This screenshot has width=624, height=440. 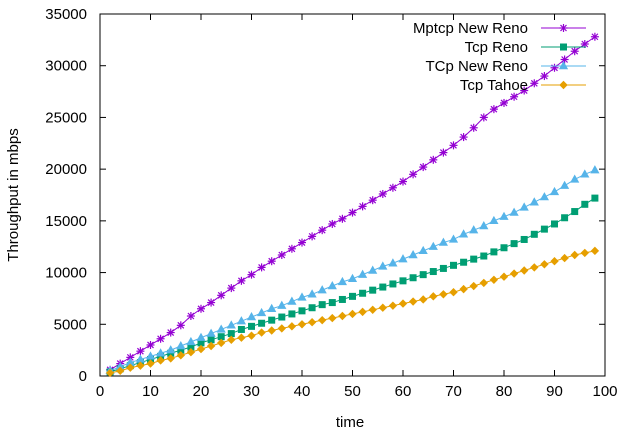 I want to click on y-tick-label: 20000, so click(x=66, y=169).